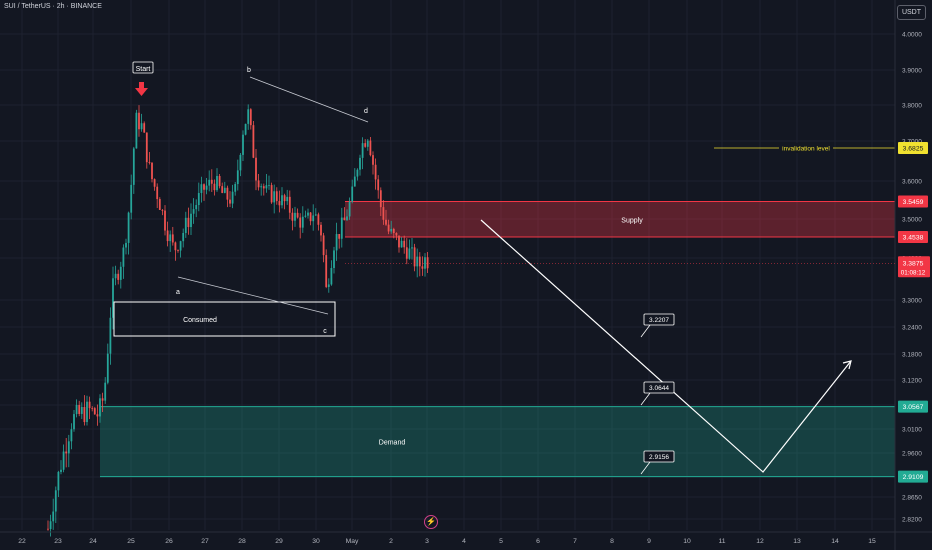 This screenshot has width=932, height=550. What do you see at coordinates (93, 541) in the screenshot?
I see `time-tick-label: 24` at bounding box center [93, 541].